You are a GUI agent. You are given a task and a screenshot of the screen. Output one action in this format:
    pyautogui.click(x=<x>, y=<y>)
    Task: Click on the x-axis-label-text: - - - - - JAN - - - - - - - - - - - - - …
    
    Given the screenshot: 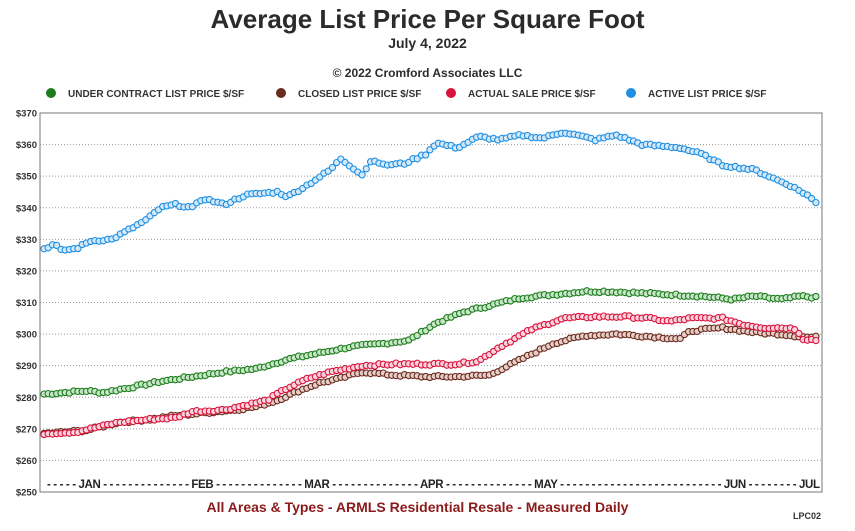 What is the action you would take?
    pyautogui.click(x=433, y=485)
    